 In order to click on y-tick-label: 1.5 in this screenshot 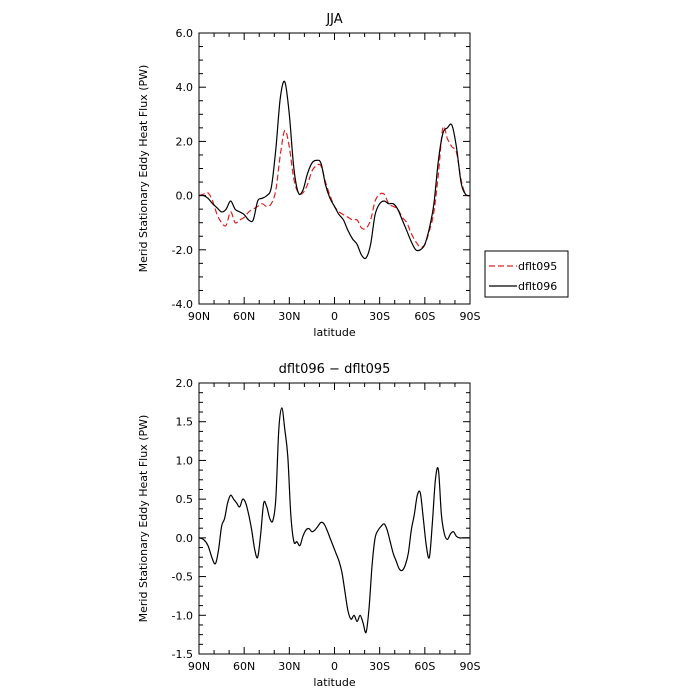, I will do `click(185, 422)`.